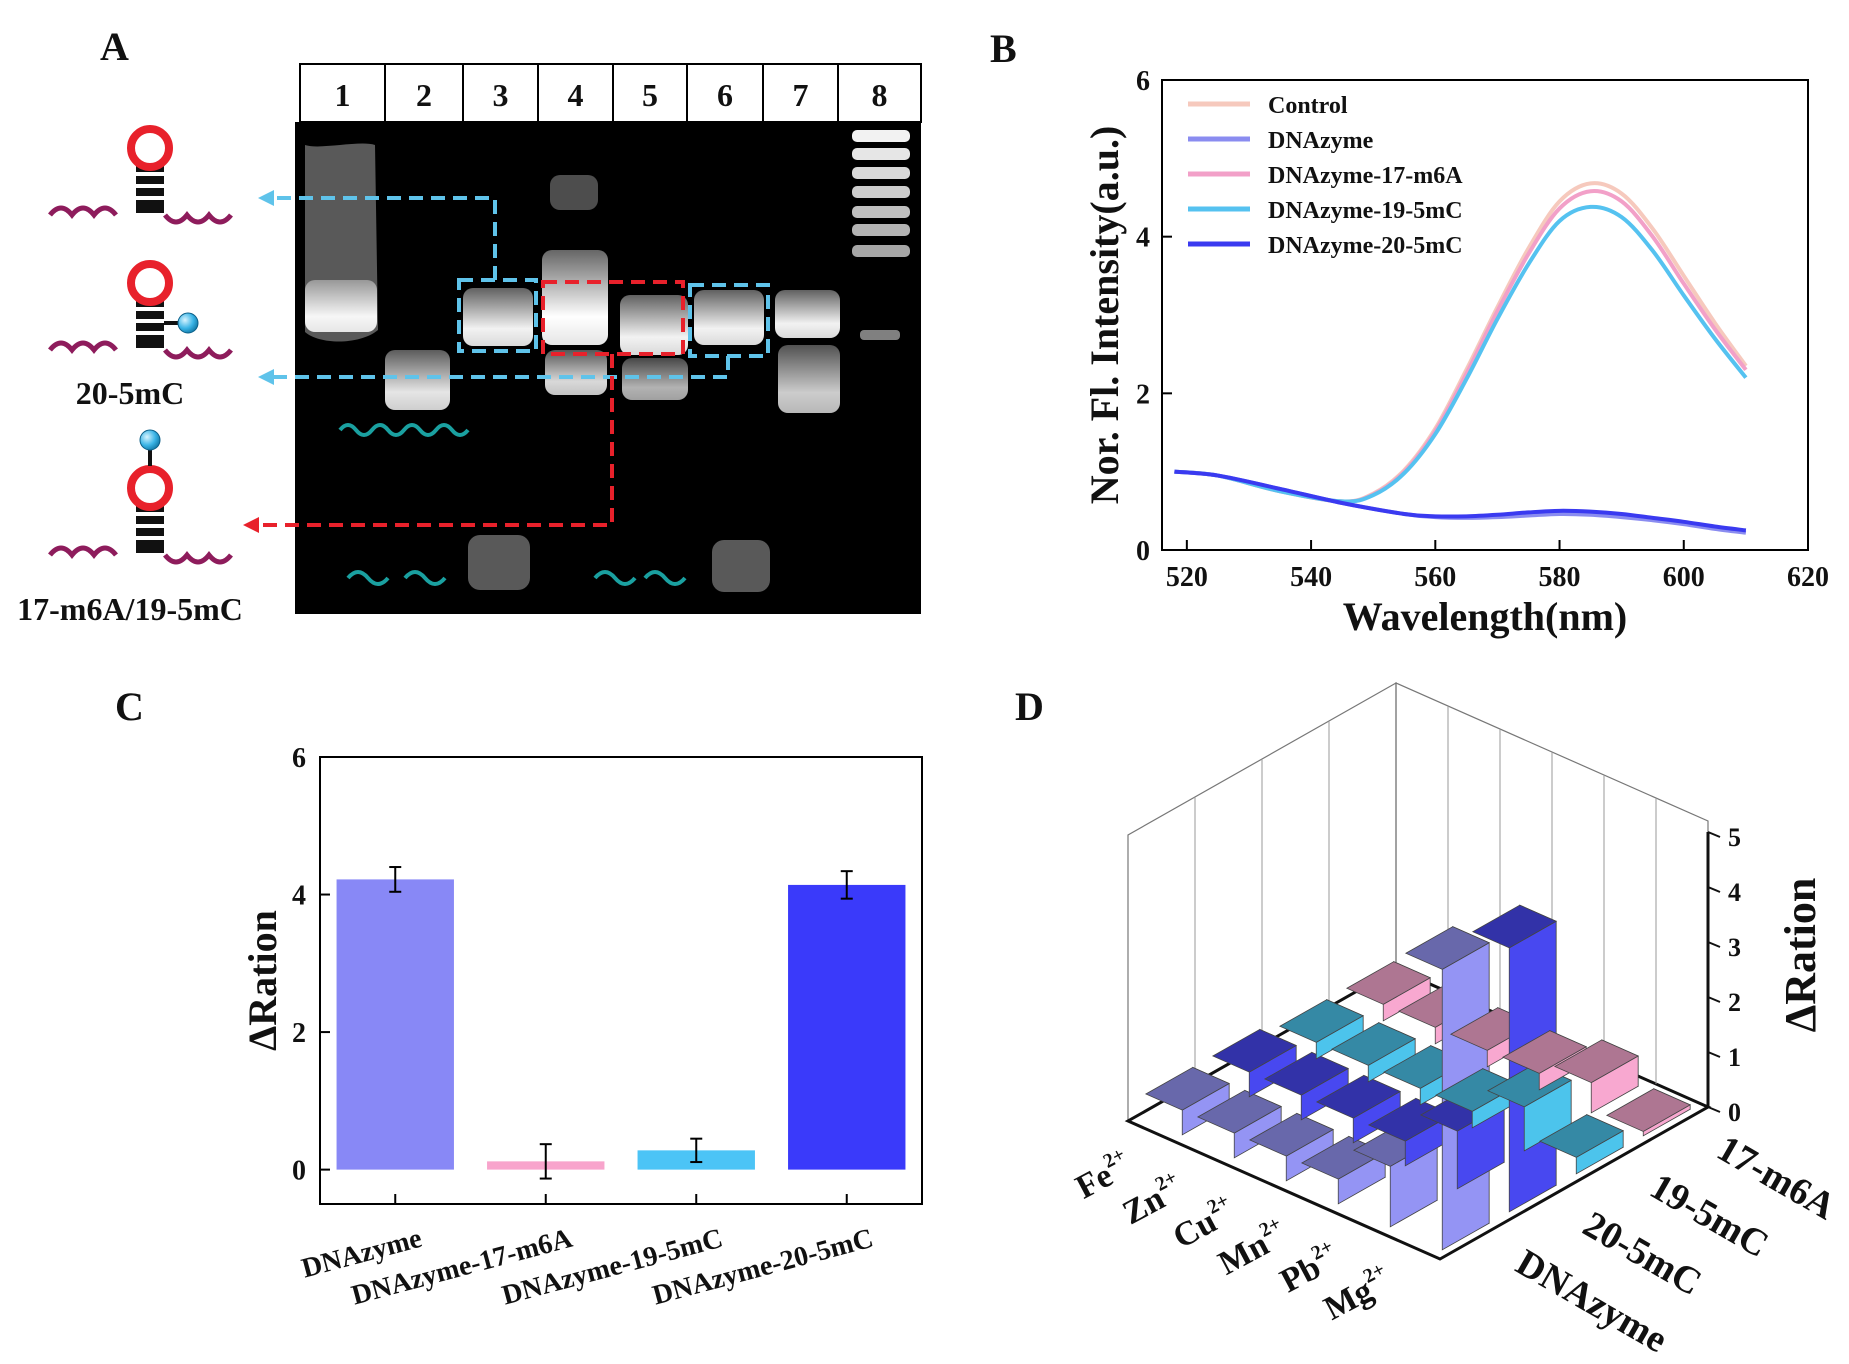 The image size is (1849, 1364). I want to click on x-tick-label: 540, so click(1311, 577).